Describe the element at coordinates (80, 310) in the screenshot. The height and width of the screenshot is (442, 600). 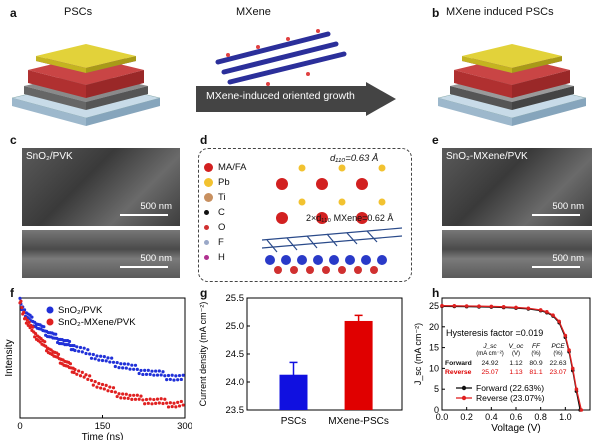
I see `legend-label: SnO₂/PVK` at that location.